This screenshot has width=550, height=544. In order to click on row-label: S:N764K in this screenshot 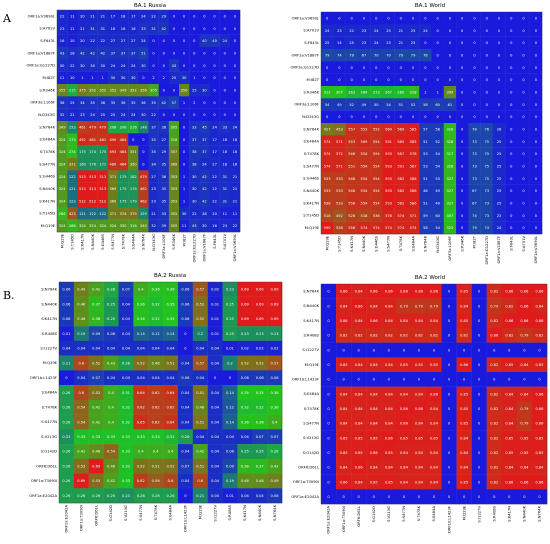, I will do `click(311, 129)`.